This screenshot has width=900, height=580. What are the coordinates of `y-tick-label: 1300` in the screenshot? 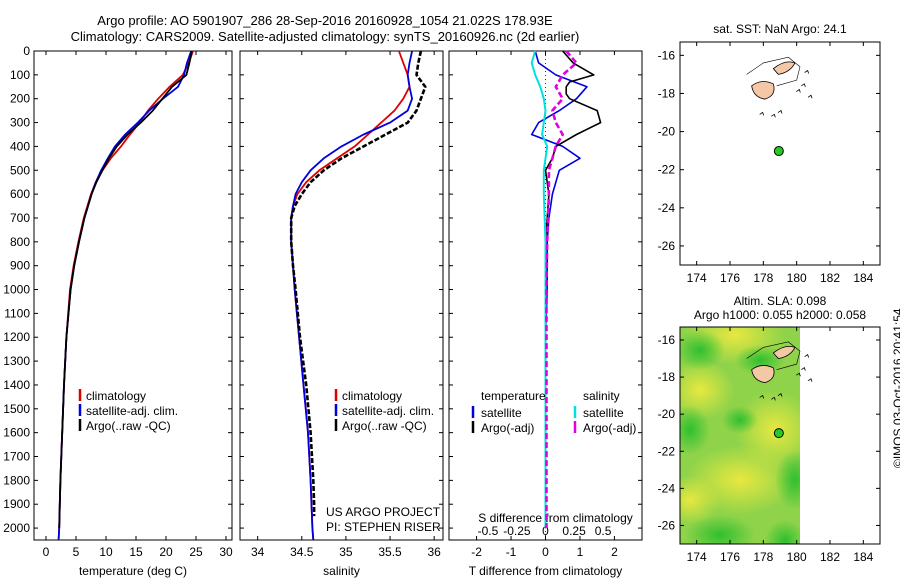 It's located at (16, 361).